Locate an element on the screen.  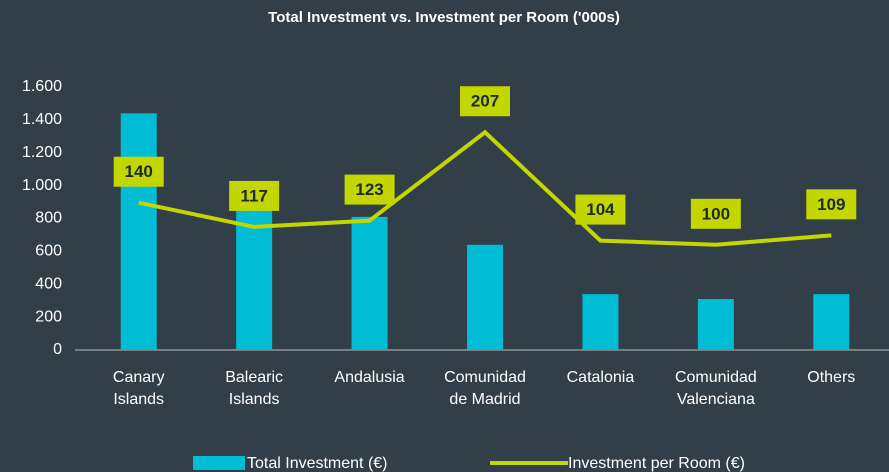
value-label: 207 is located at coordinates (485, 101).